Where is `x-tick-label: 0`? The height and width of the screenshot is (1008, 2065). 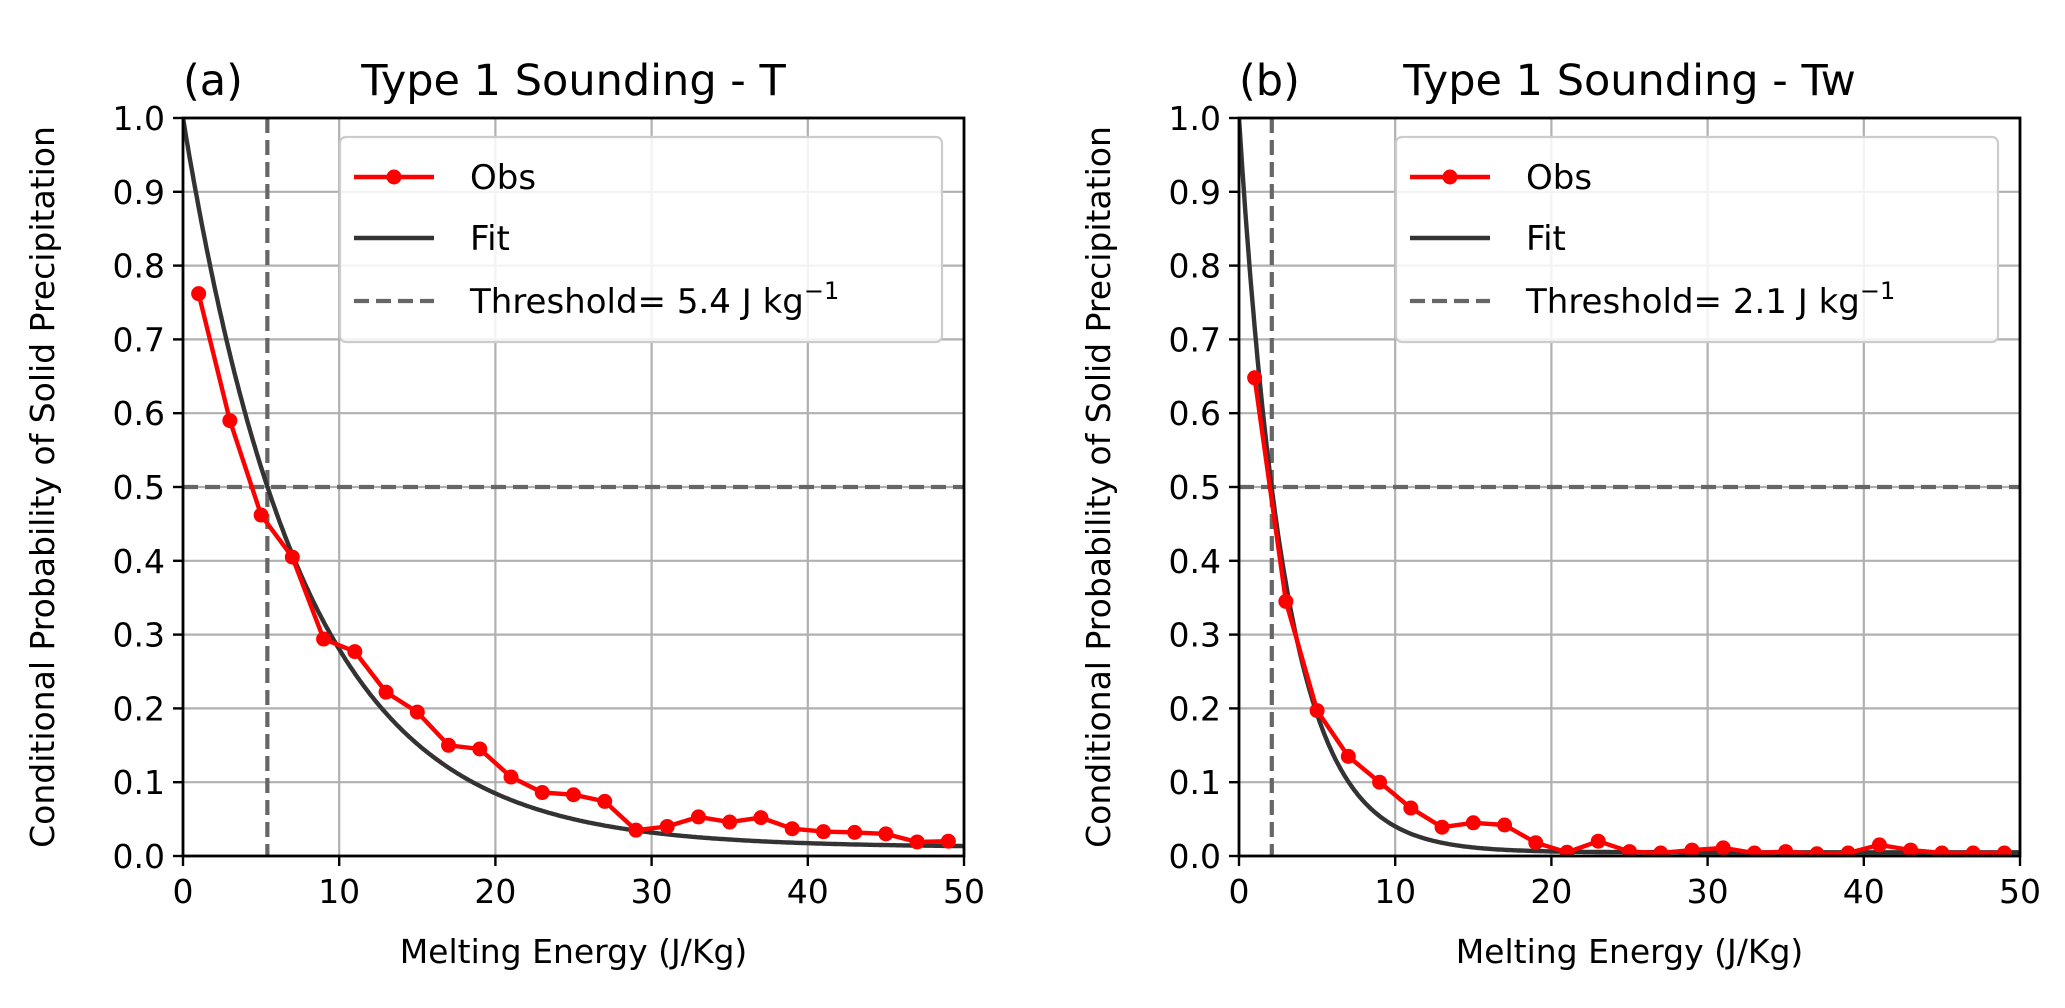 x-tick-label: 0 is located at coordinates (1239, 891).